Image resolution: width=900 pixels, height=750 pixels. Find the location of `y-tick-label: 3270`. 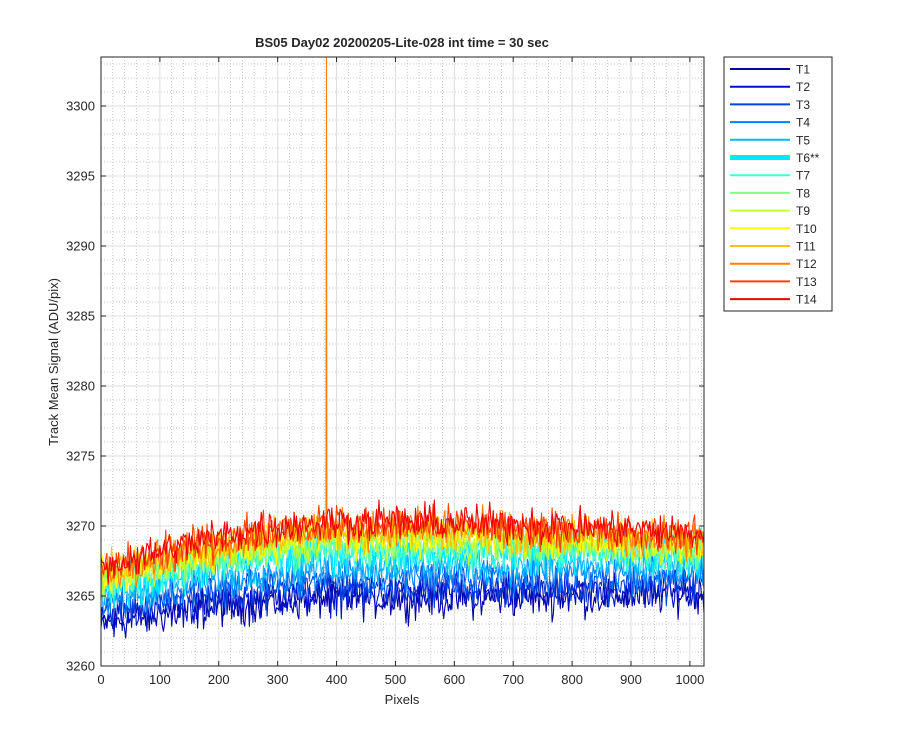

y-tick-label: 3270 is located at coordinates (80, 526).